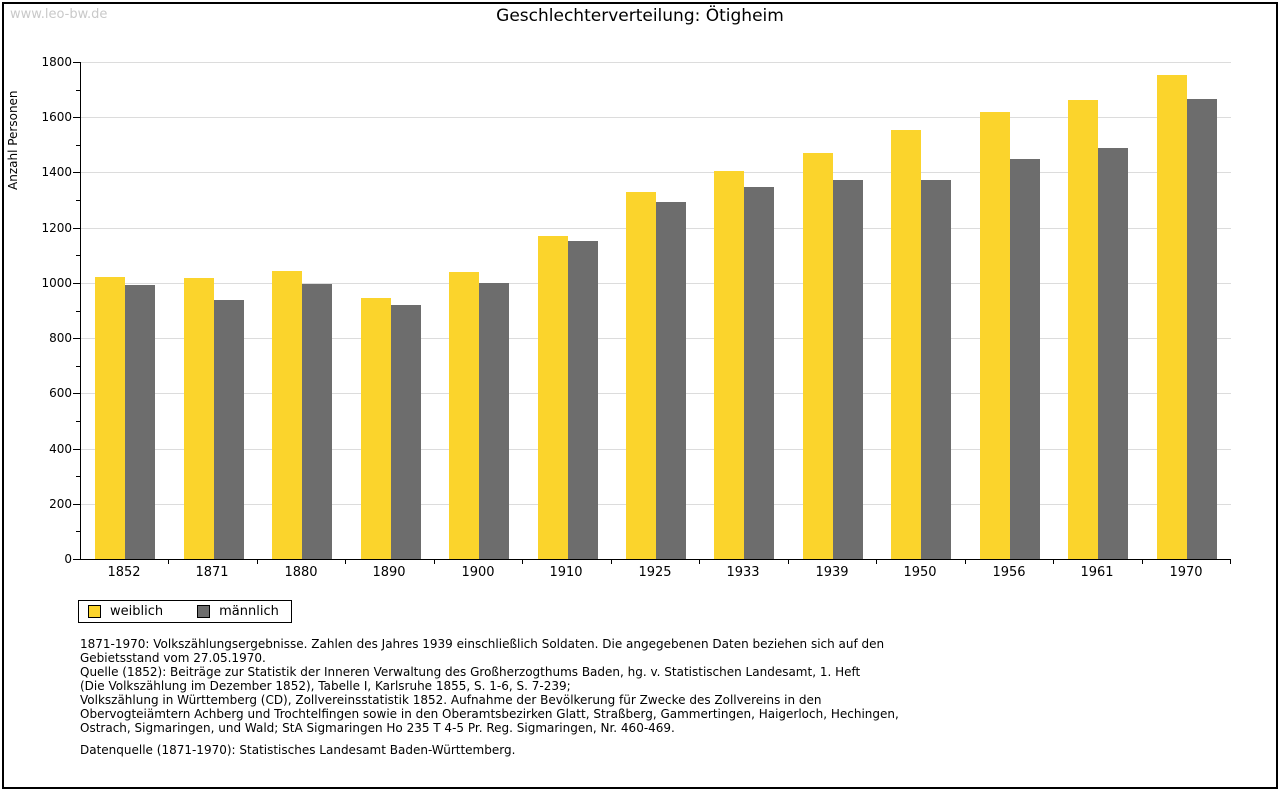 The width and height of the screenshot is (1280, 791). I want to click on y-tick-label-1000: 1000, so click(56, 283).